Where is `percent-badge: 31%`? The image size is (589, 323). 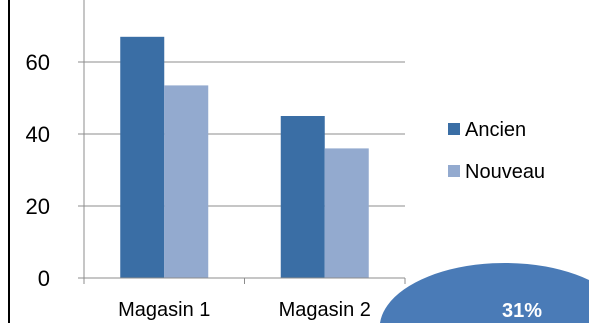
percent-badge: 31% is located at coordinates (484, 292).